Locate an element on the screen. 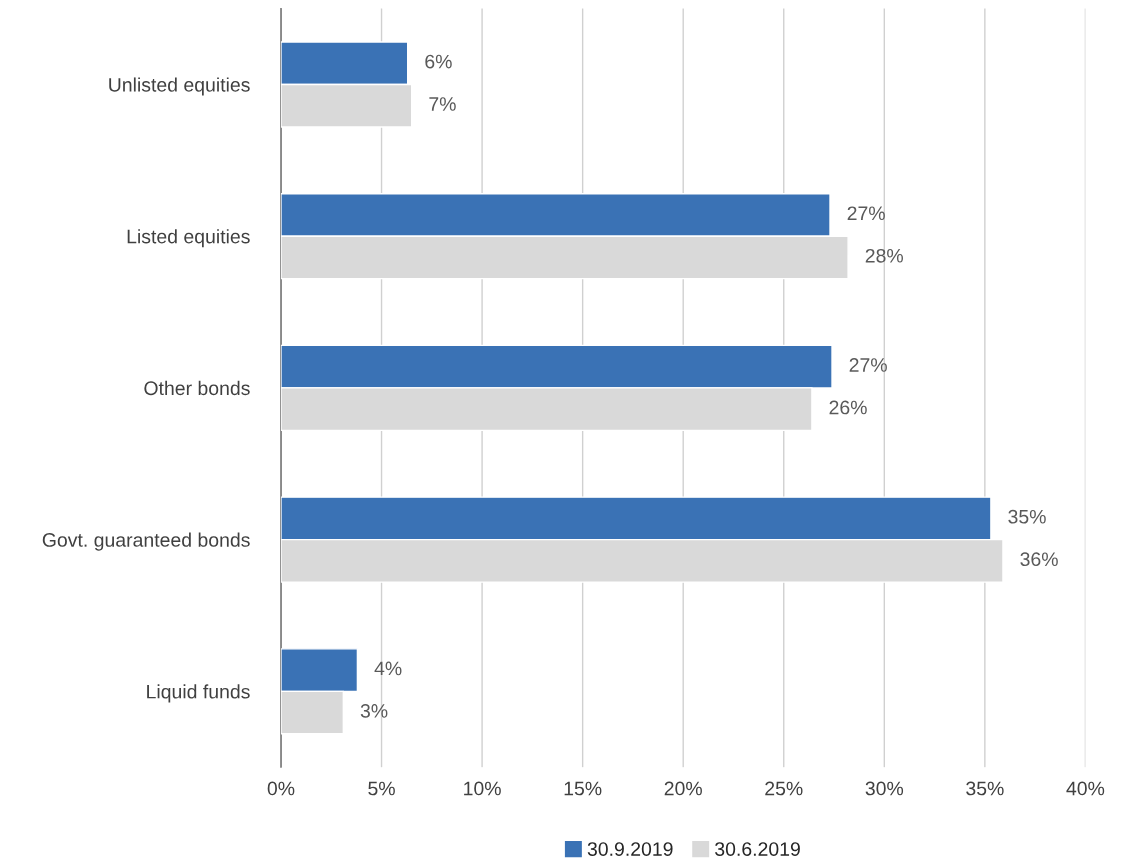 The height and width of the screenshot is (862, 1133). x-tick-label: 20% is located at coordinates (683, 788).